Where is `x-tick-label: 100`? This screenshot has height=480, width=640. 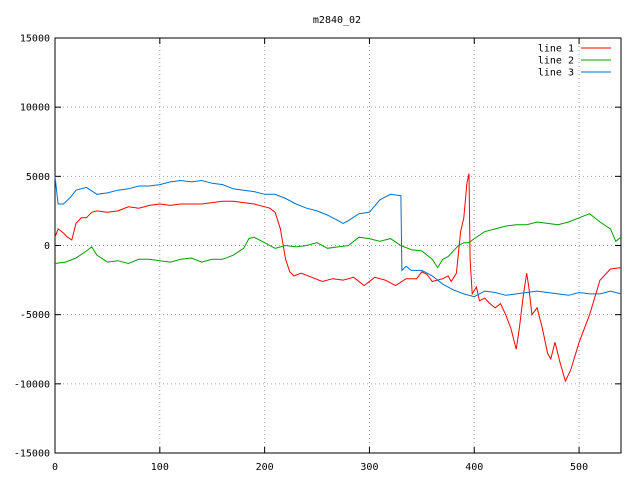
x-tick-label: 100 is located at coordinates (160, 467).